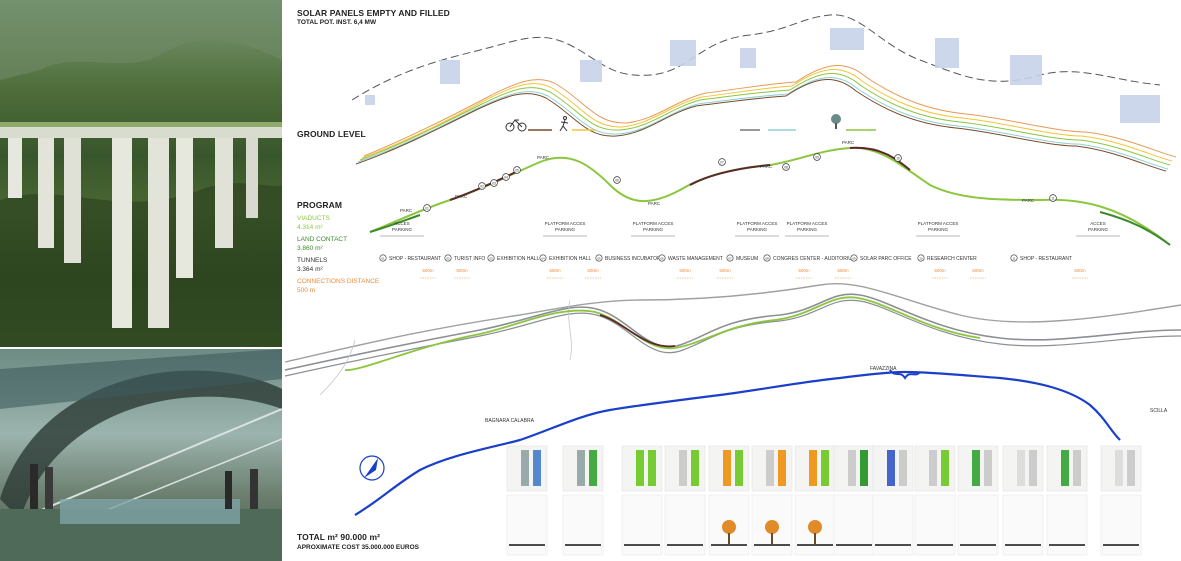 The width and height of the screenshot is (1181, 561). I want to click on program-marker: 10, so click(898, 158).